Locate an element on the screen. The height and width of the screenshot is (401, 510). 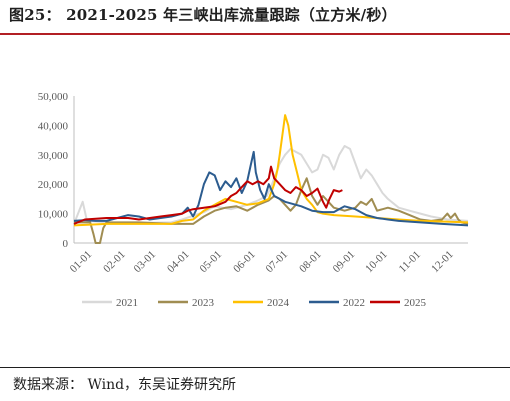
x-tick-label: 02-01 is located at coordinates (114, 261).